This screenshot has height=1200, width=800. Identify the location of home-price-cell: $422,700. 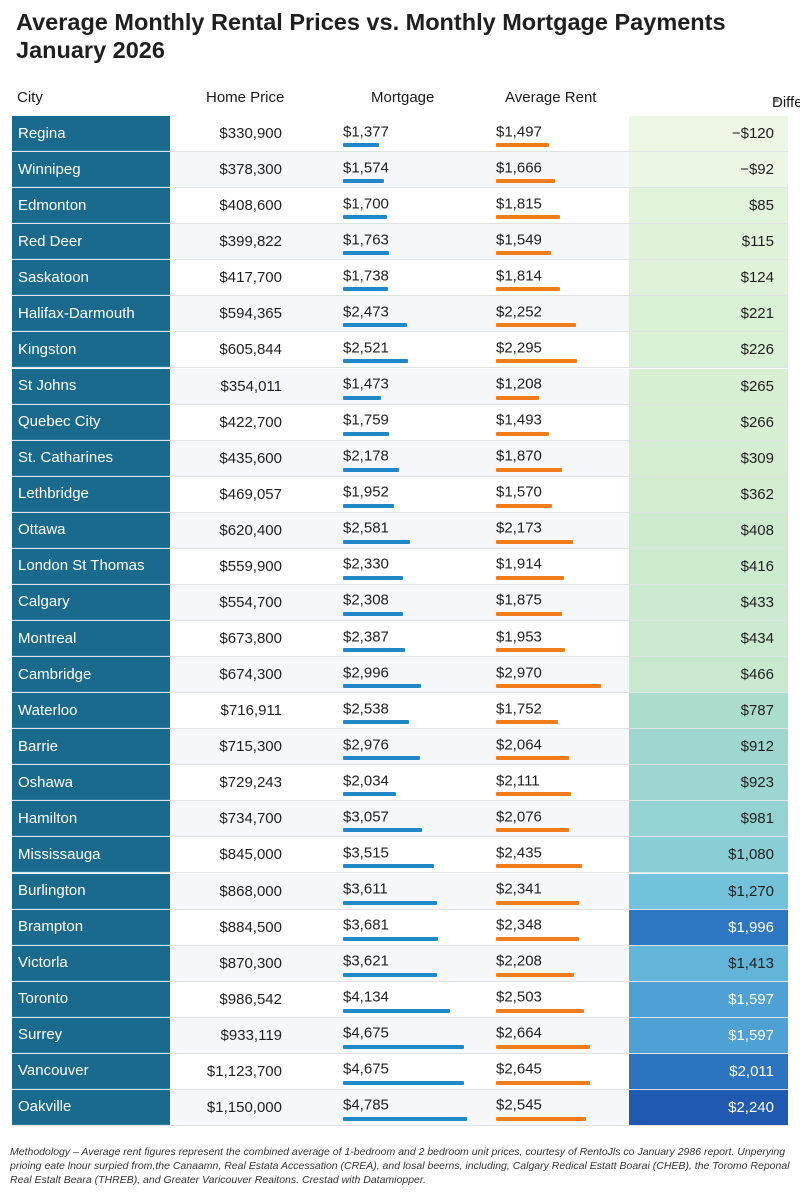
(250, 422).